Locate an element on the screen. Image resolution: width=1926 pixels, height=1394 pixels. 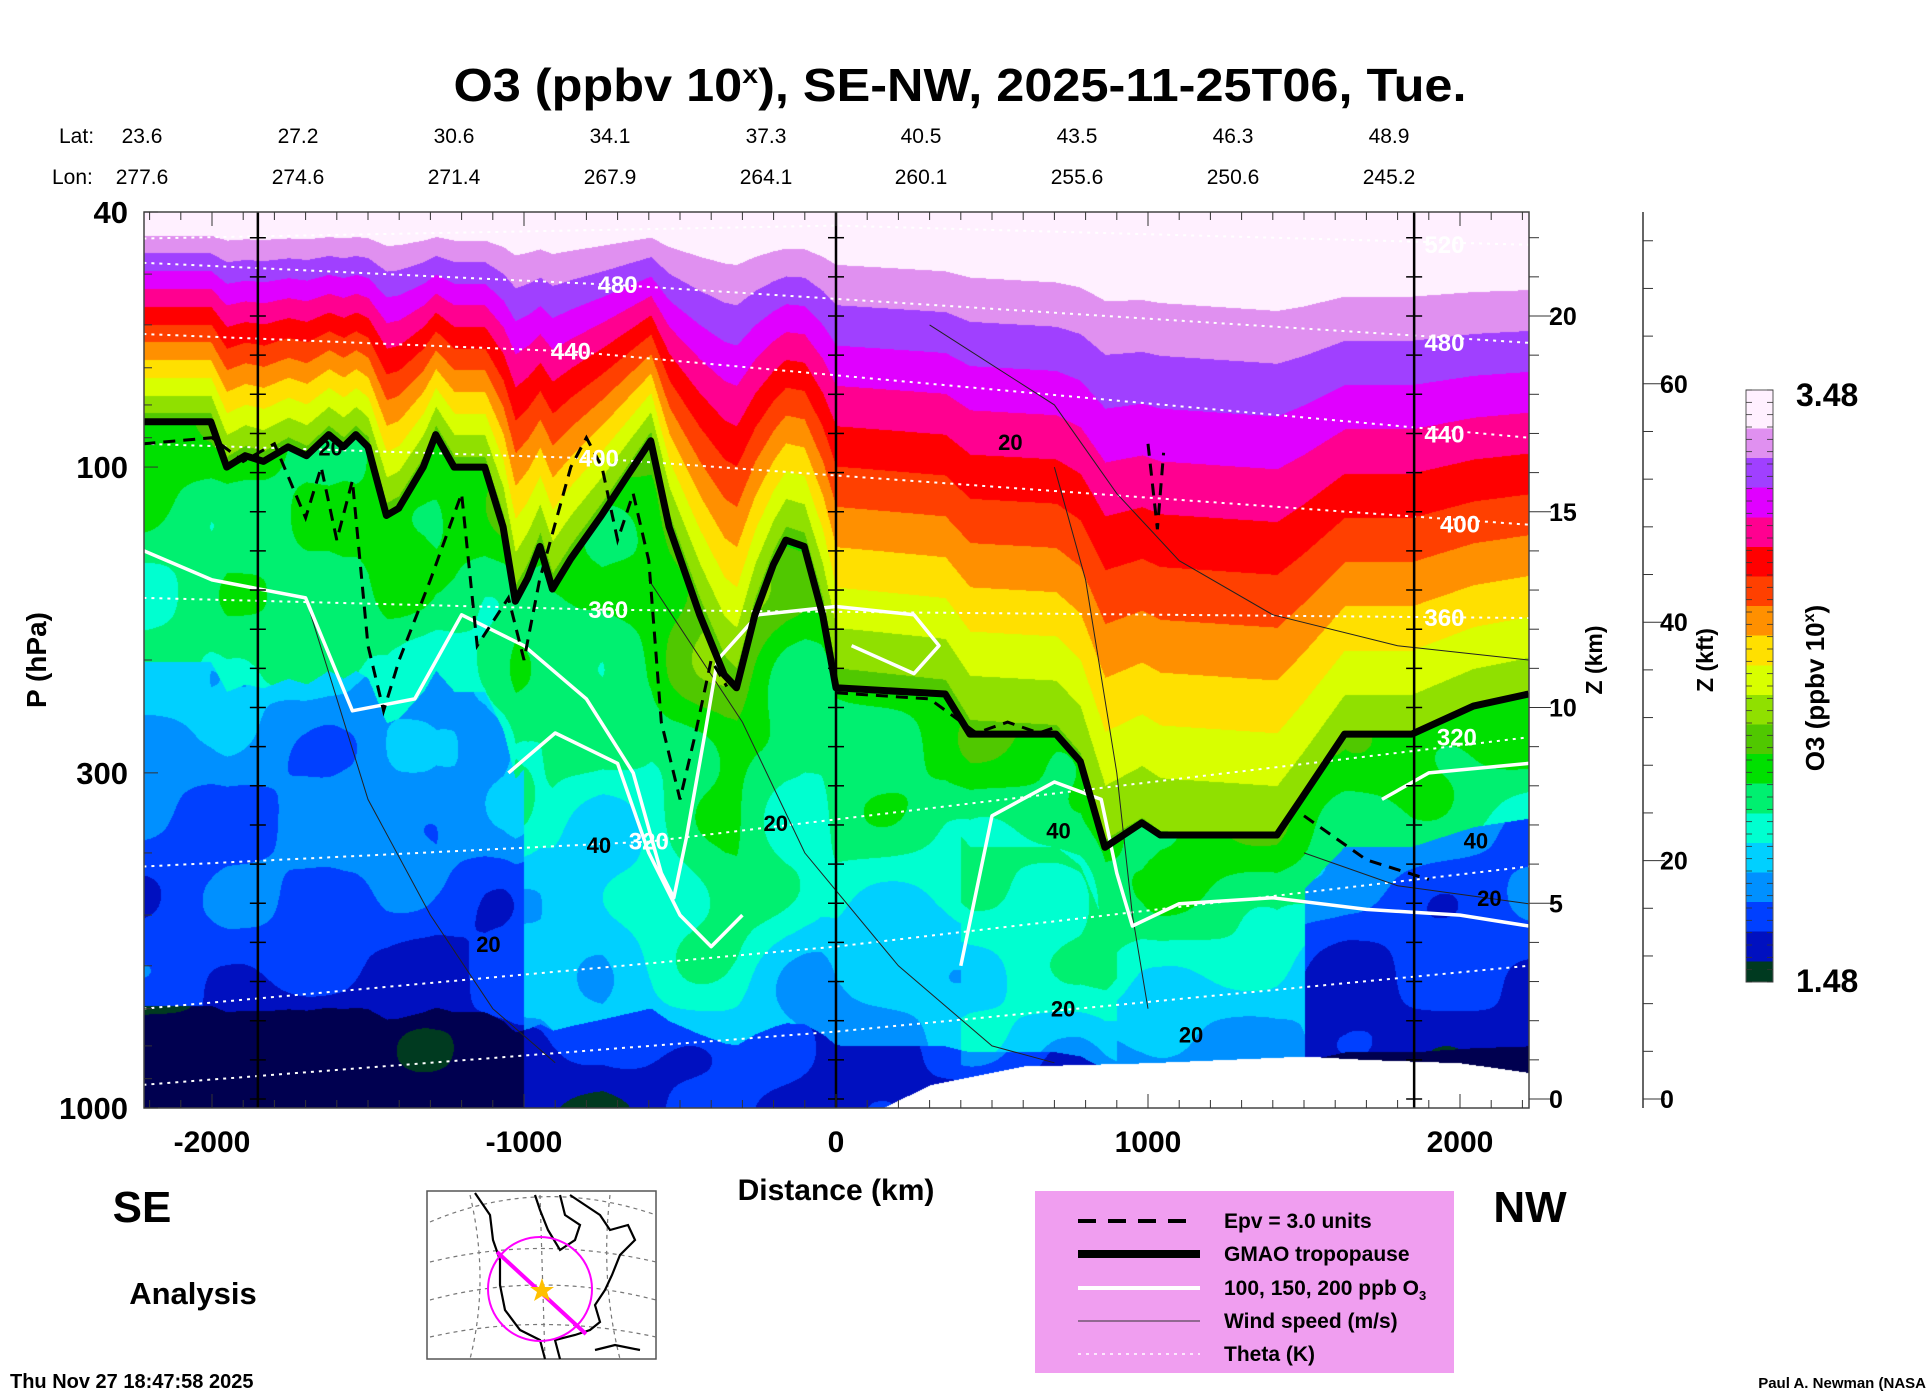
lat-value: 40.5 is located at coordinates (921, 136).